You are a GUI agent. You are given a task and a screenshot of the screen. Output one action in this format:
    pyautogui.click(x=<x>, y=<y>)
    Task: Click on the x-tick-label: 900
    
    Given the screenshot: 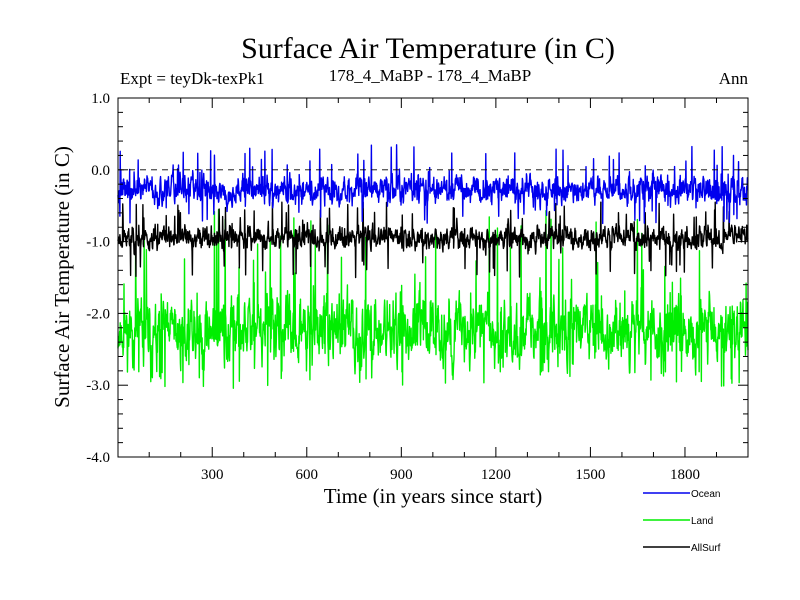 What is the action you would take?
    pyautogui.click(x=401, y=475)
    